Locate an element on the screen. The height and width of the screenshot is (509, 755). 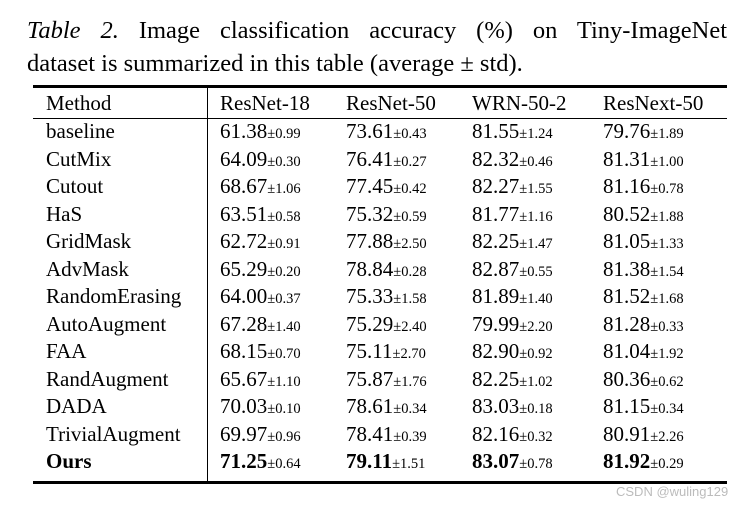
value-cell: 81.92±0.29 is located at coordinates (658, 462).